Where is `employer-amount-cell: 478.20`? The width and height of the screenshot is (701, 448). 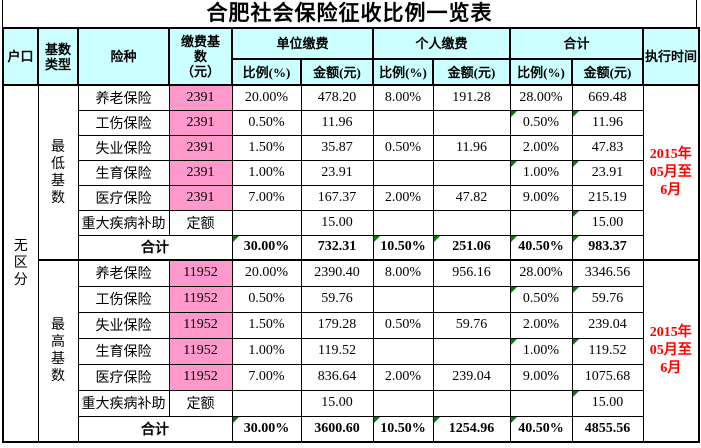
employer-amount-cell: 478.20 is located at coordinates (337, 97).